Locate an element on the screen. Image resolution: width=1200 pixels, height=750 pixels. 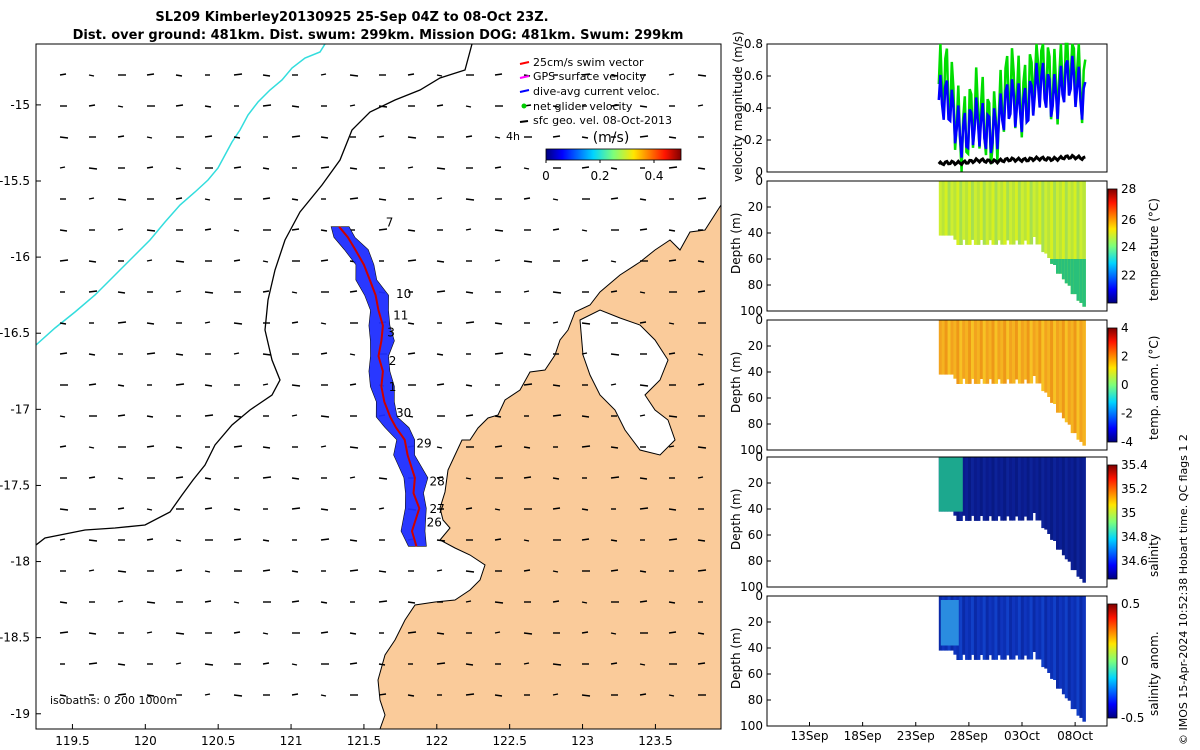
y-tick-label: -17 is located at coordinates (20, 409).